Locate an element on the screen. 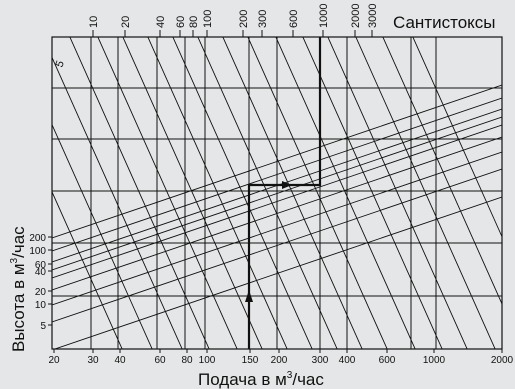  y-tick-label: 5 is located at coordinates (43, 326).